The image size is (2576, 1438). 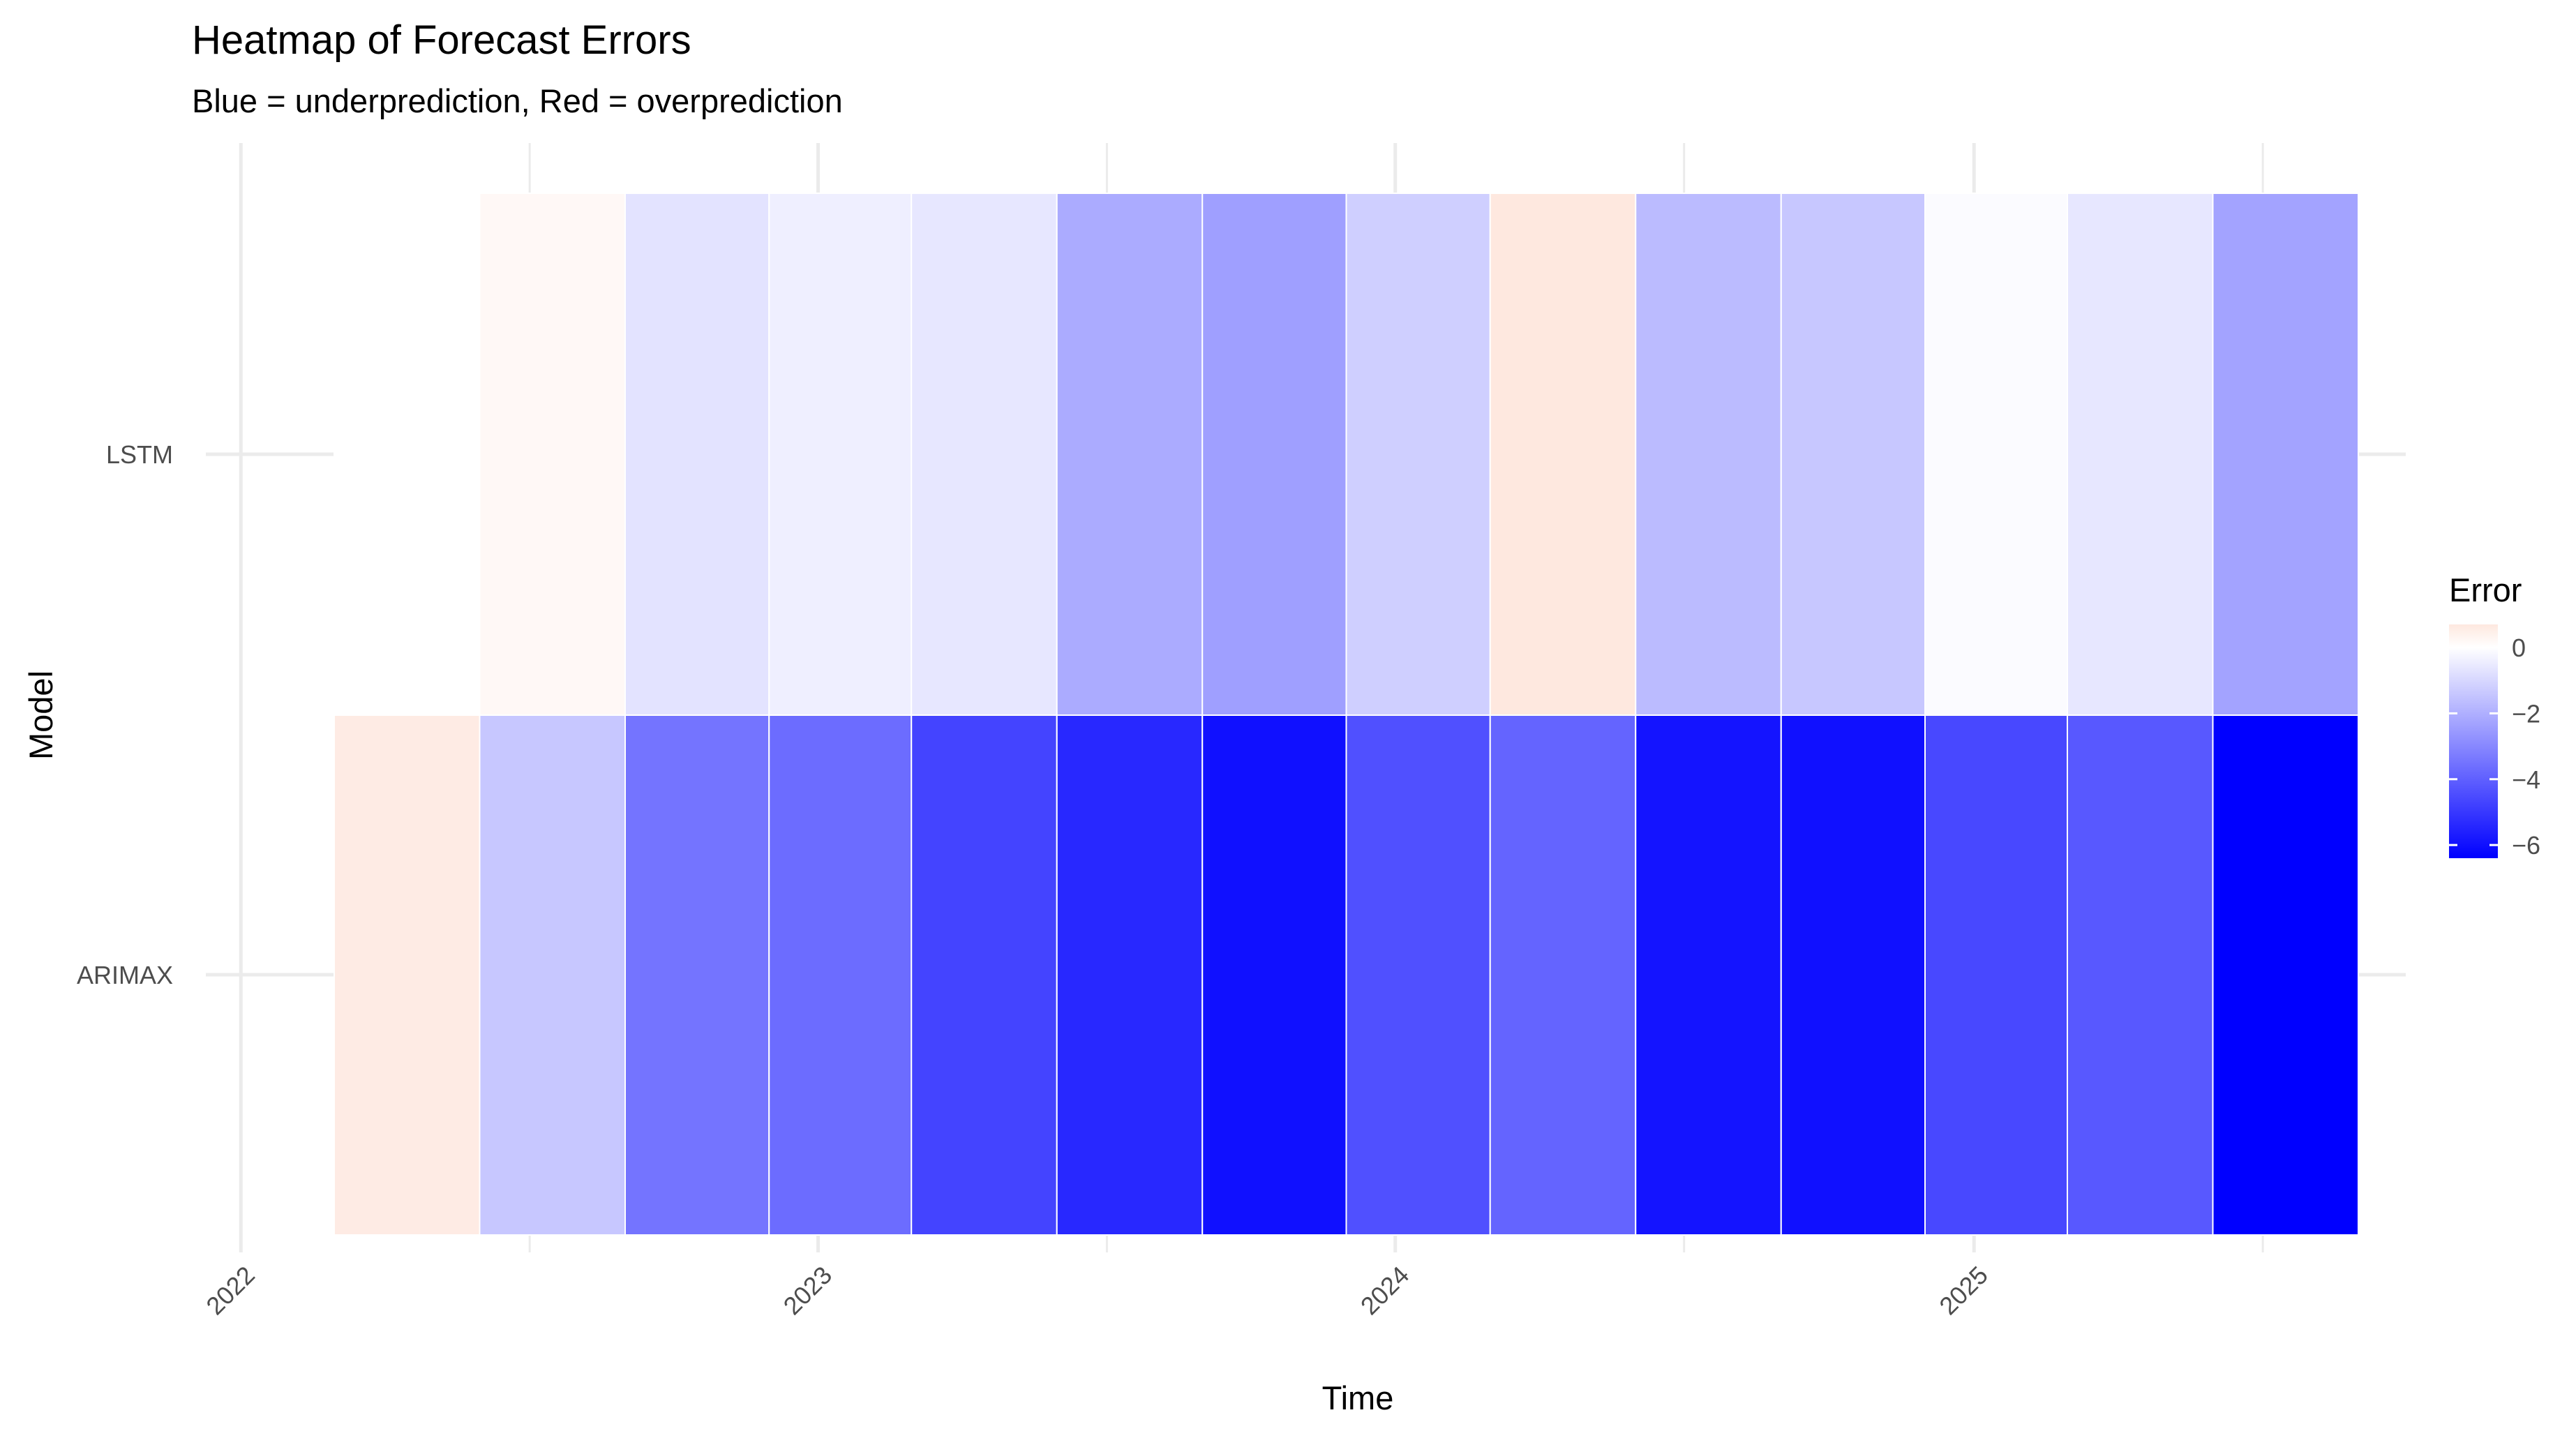 What do you see at coordinates (2485, 589) in the screenshot?
I see `legend-title: Error` at bounding box center [2485, 589].